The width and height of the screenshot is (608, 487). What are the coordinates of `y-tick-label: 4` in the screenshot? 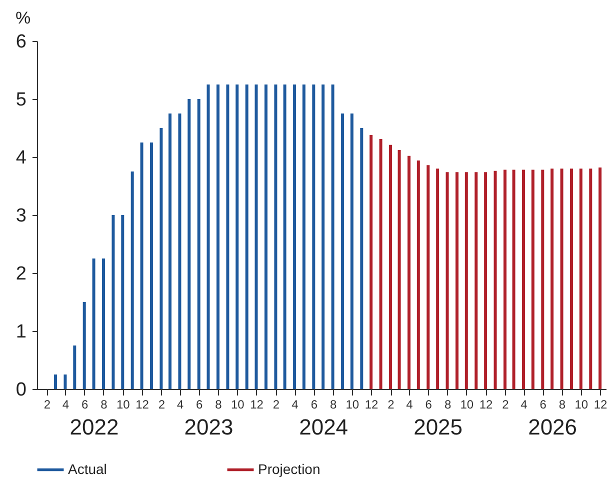 It's located at (21, 158).